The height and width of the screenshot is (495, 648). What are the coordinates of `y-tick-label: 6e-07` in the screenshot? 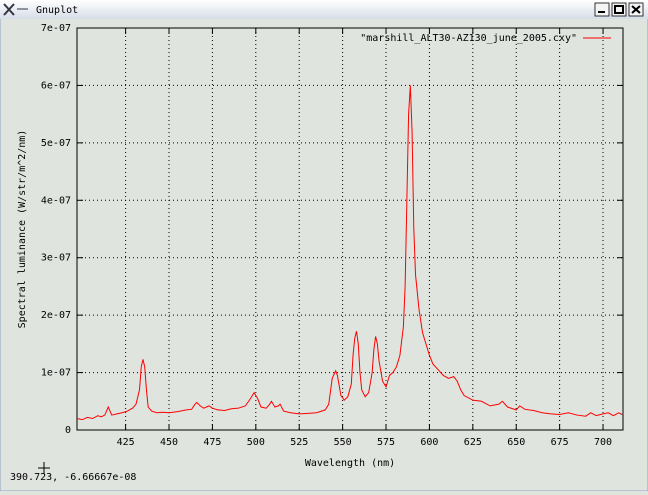 It's located at (56, 85).